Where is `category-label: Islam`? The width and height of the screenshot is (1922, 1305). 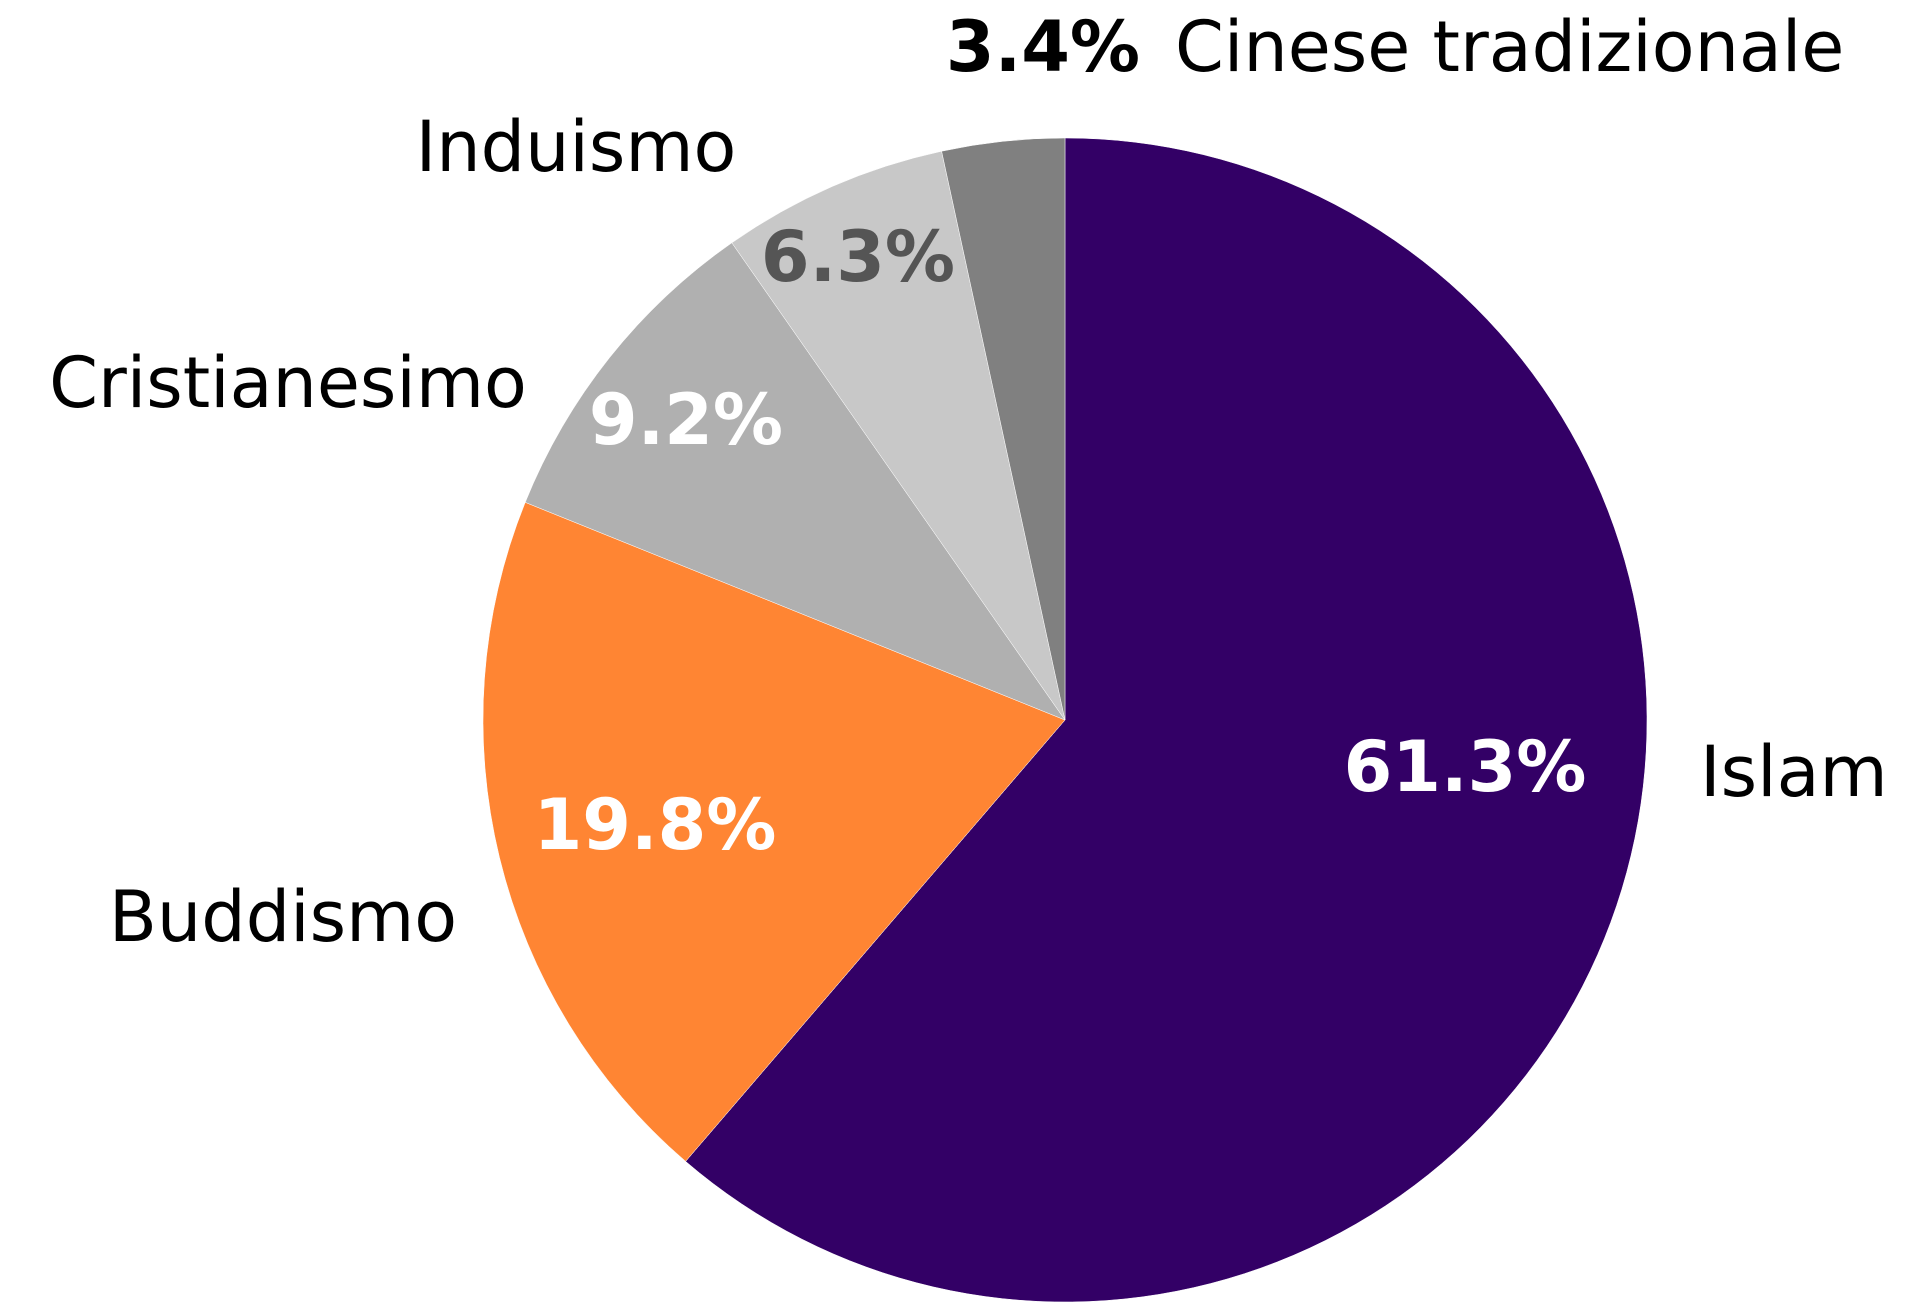 category-label: Islam is located at coordinates (1794, 772).